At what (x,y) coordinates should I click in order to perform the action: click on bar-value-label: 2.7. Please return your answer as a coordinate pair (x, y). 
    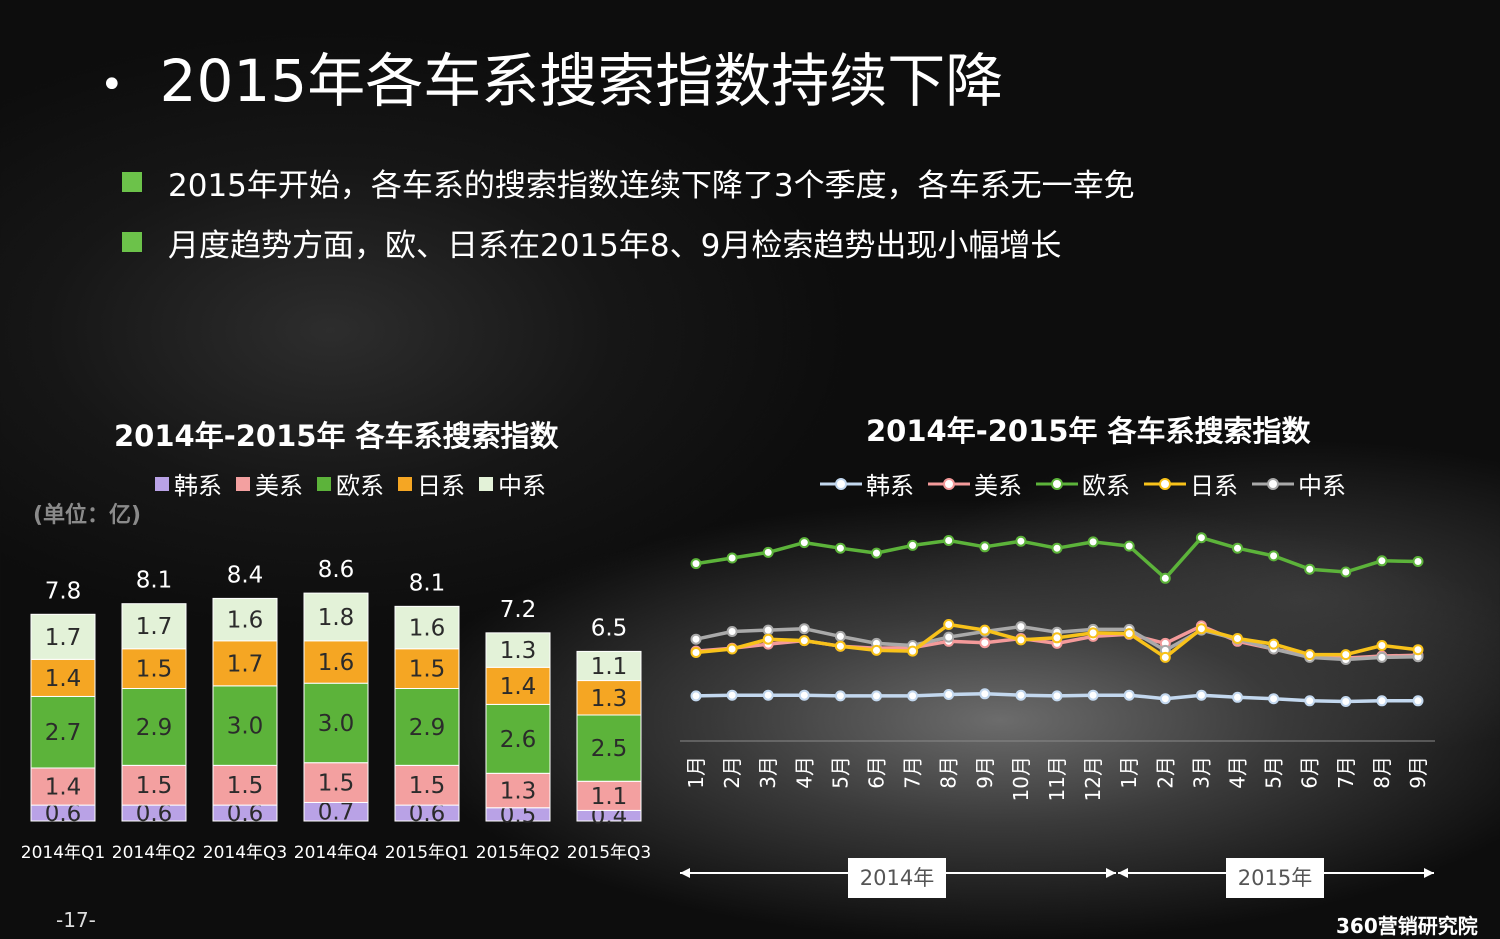
    Looking at the image, I should click on (63, 733).